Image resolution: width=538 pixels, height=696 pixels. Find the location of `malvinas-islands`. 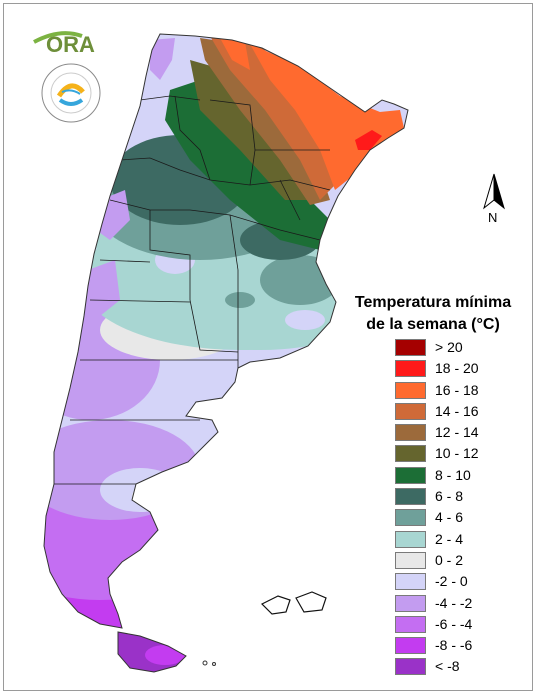

malvinas-islands is located at coordinates (293, 603).